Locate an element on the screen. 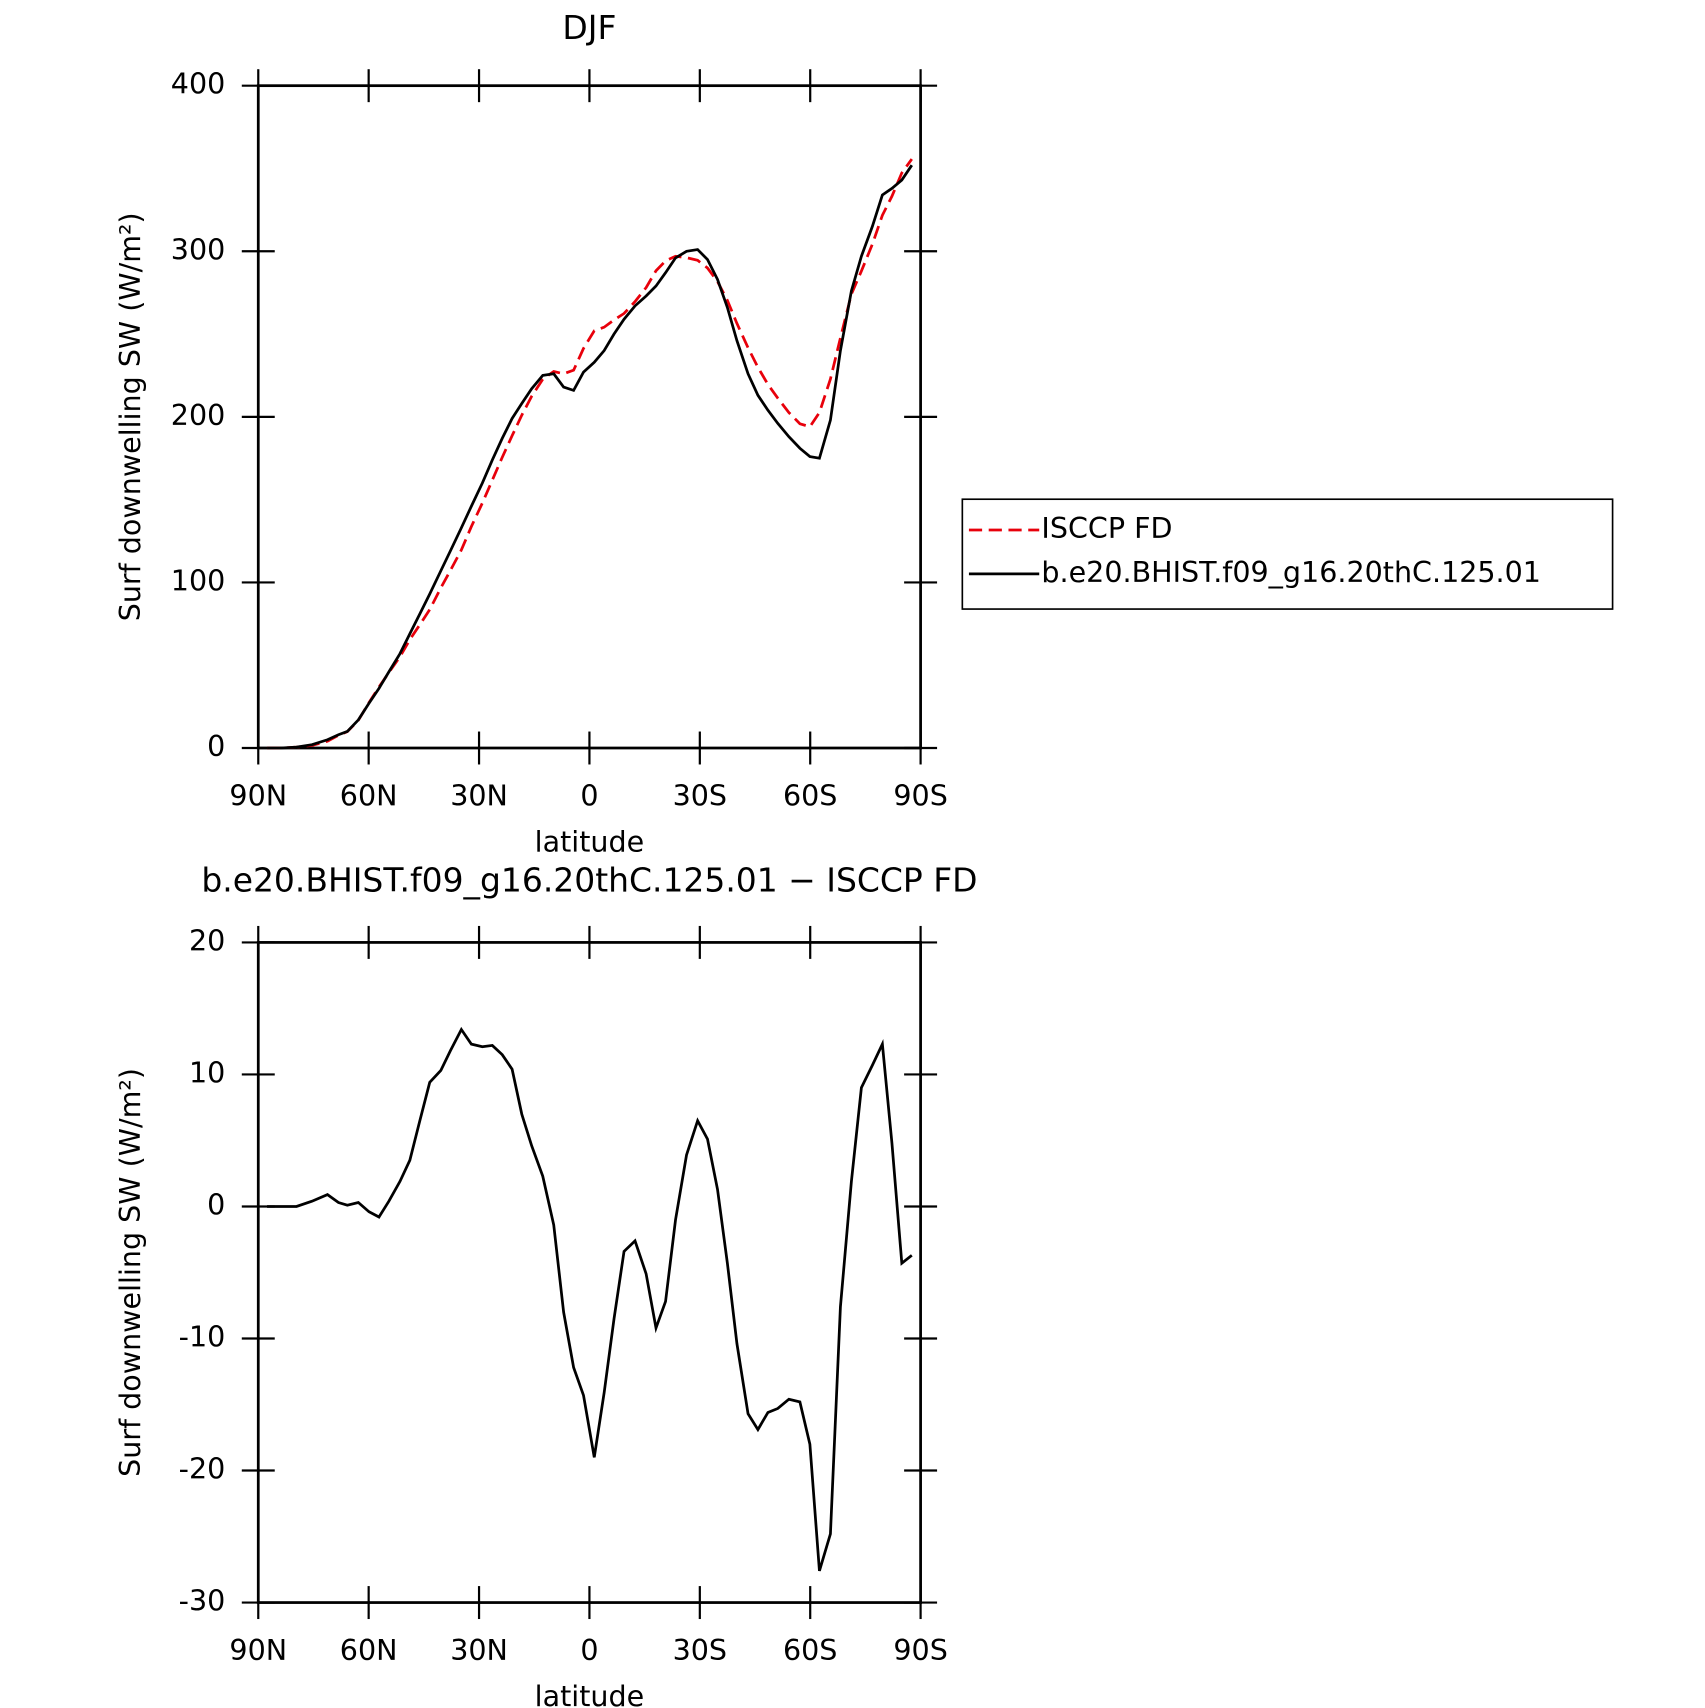  legend-frame is located at coordinates (1287, 554).